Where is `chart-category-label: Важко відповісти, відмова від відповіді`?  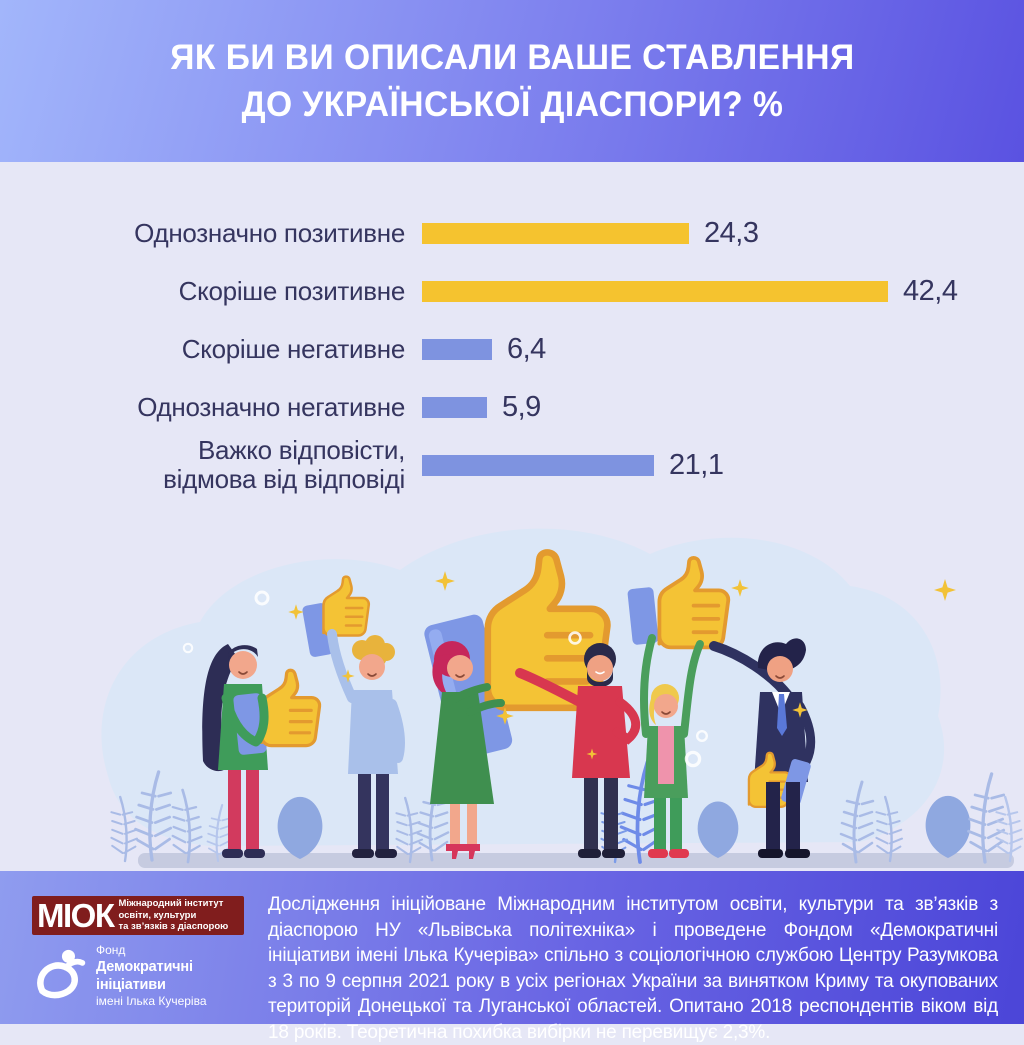
chart-category-label: Важко відповісти, відмова від відповіді is located at coordinates (284, 464).